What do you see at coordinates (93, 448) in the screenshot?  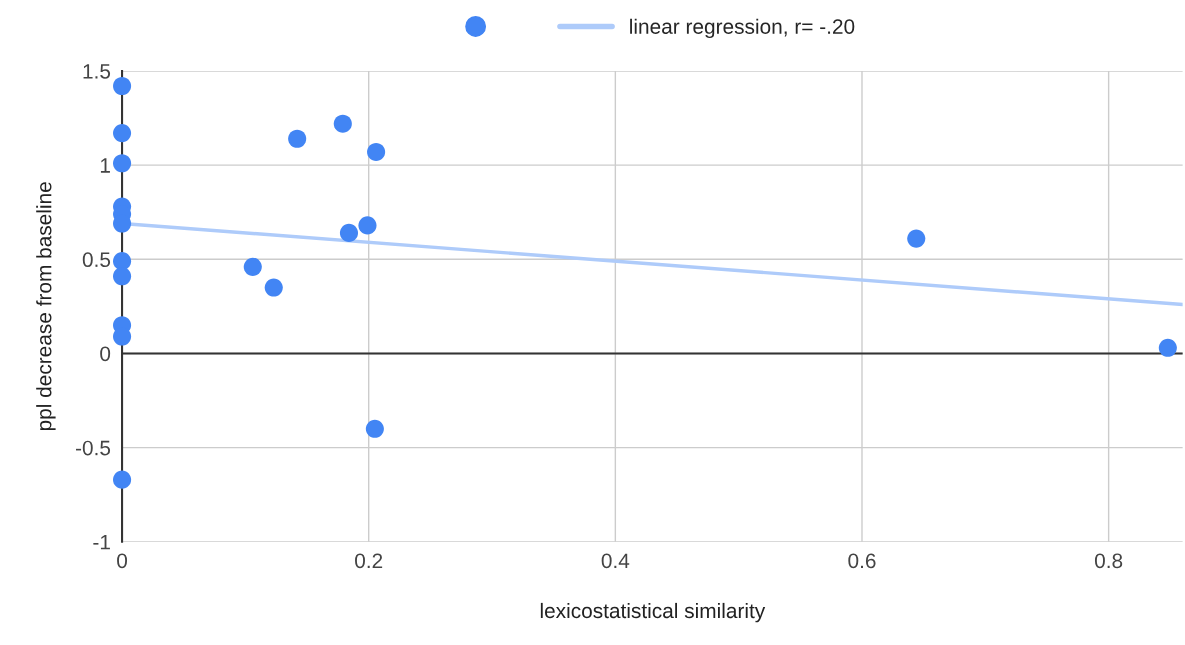 I see `y-tick-label: -0.5` at bounding box center [93, 448].